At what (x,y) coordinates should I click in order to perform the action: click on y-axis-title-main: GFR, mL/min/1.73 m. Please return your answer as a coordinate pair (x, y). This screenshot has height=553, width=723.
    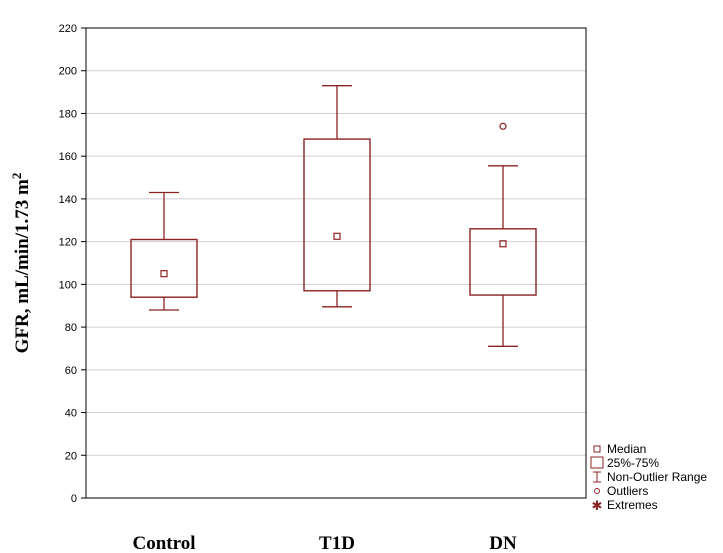
    Looking at the image, I should click on (22, 266).